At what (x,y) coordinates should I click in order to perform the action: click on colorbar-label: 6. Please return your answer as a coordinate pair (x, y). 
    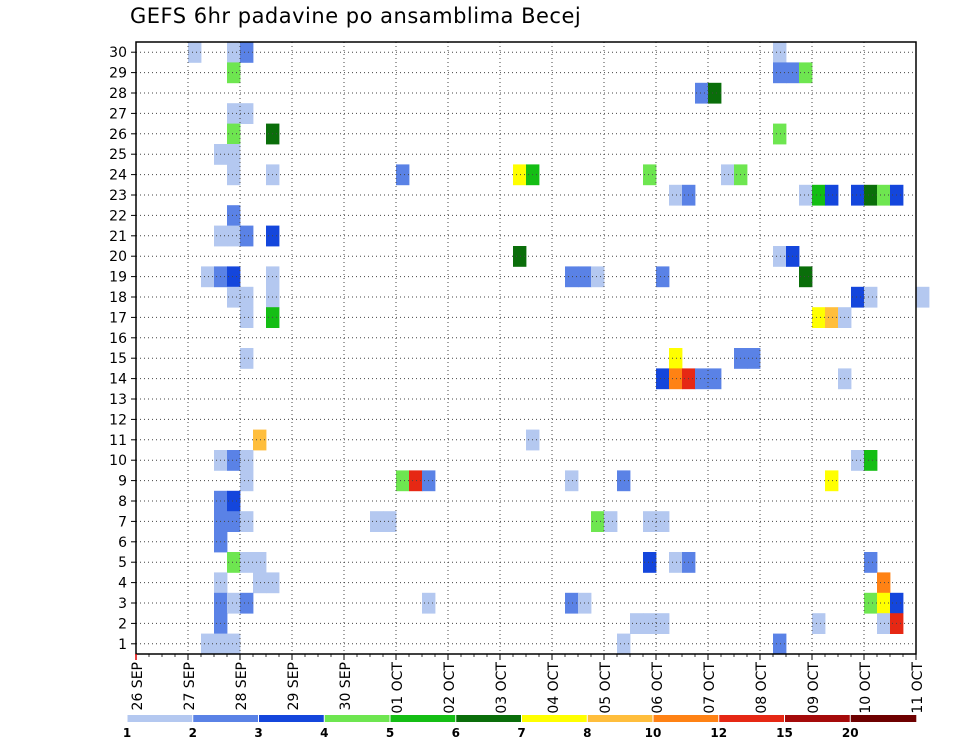
    Looking at the image, I should click on (456, 733).